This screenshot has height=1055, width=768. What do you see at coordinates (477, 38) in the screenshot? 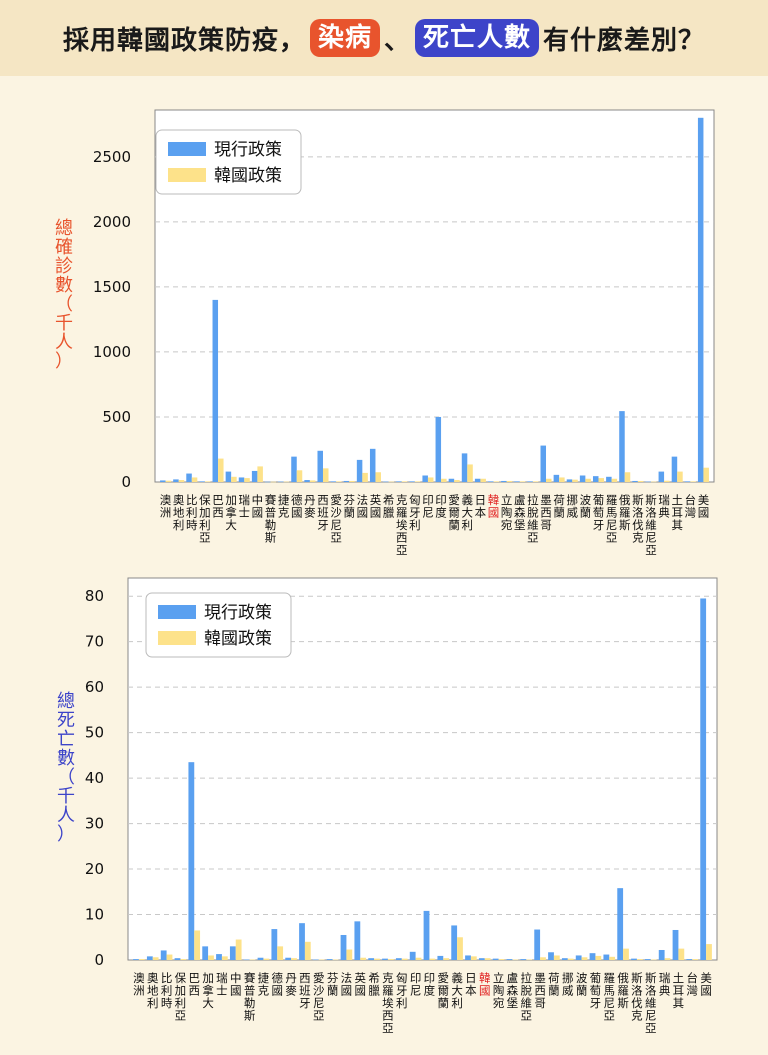
I see `title-death-badge: 死亡人數` at bounding box center [477, 38].